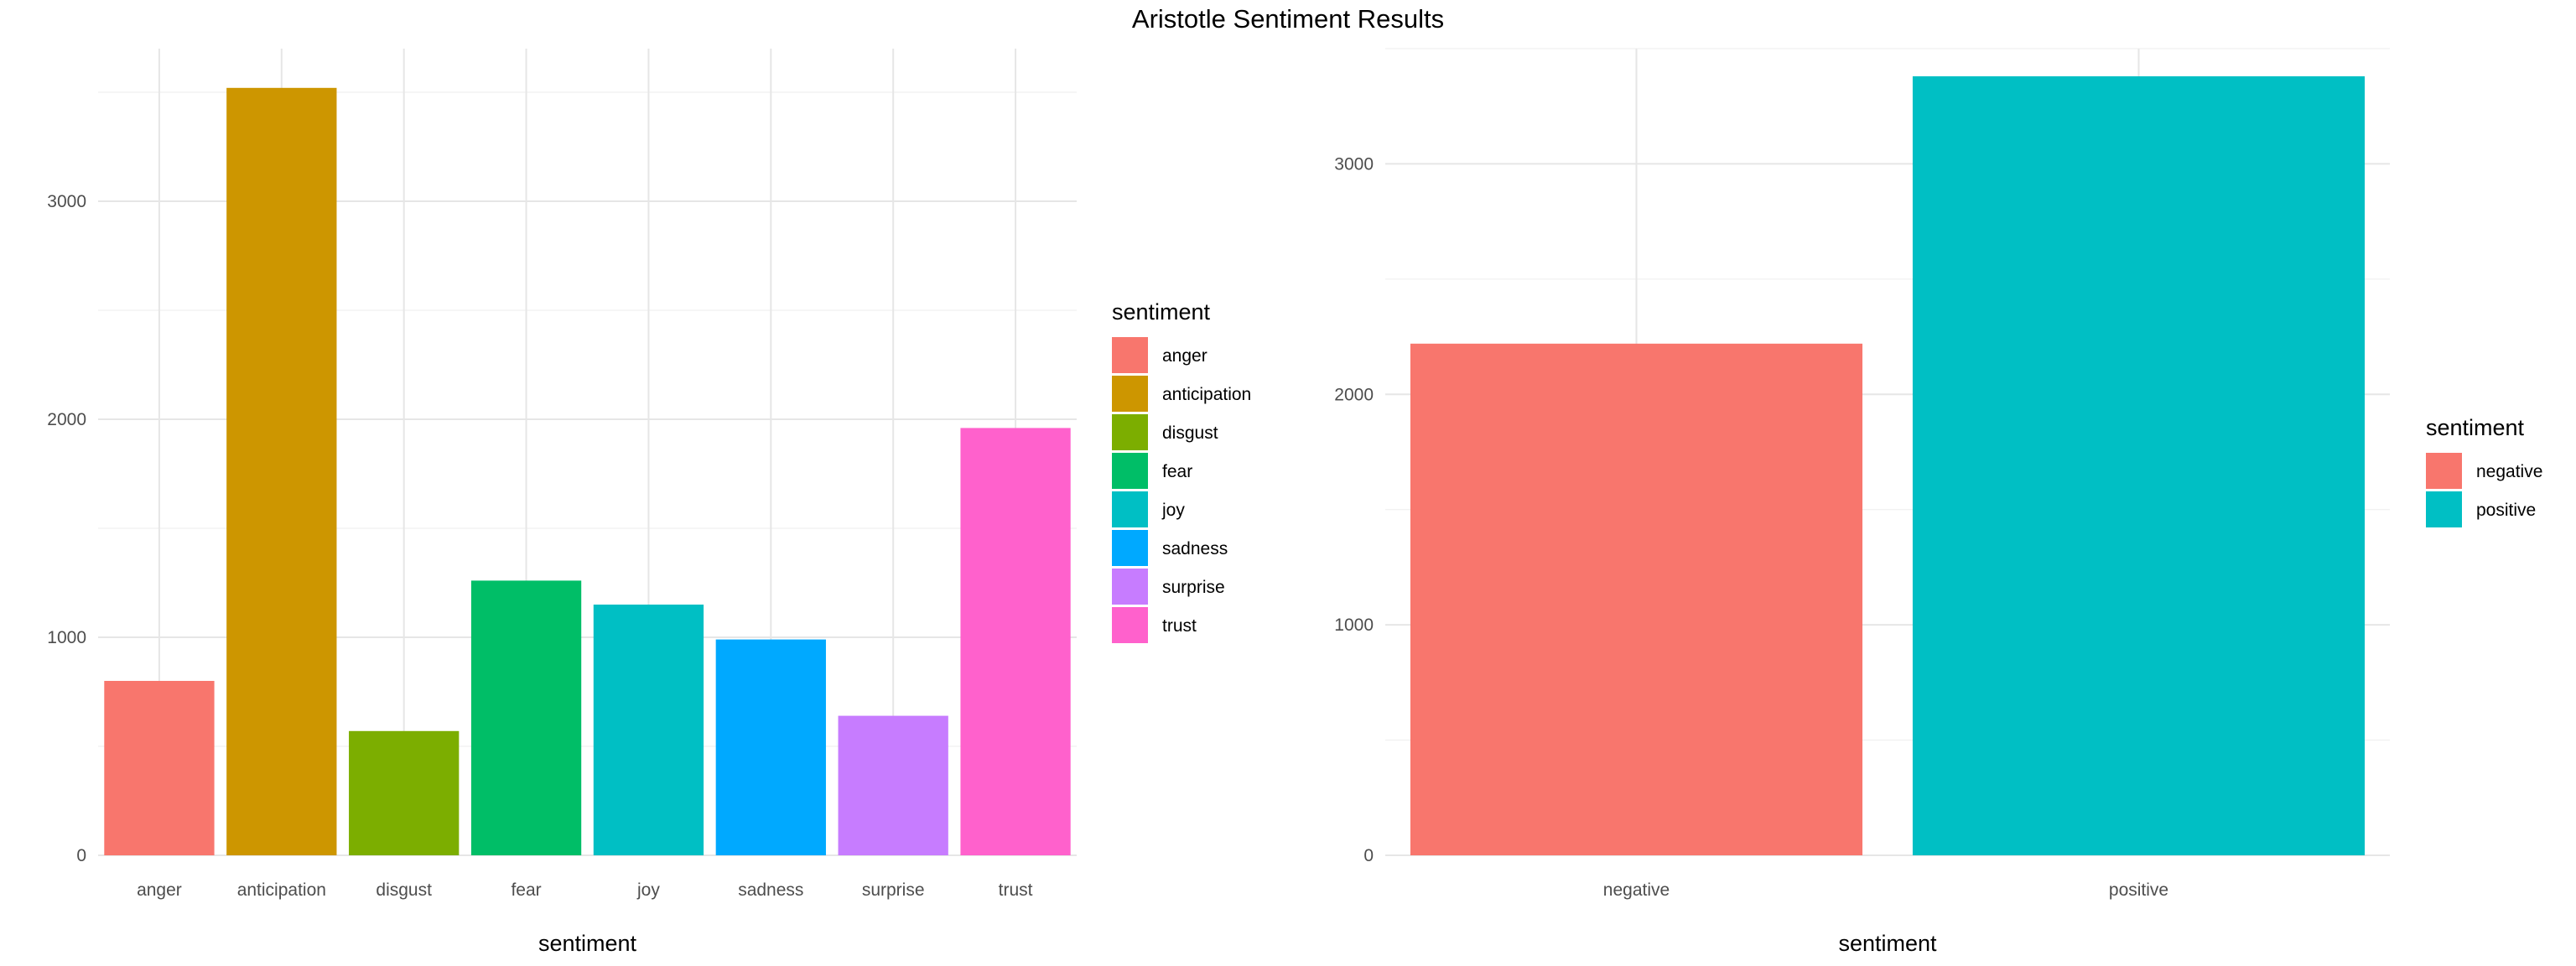 The height and width of the screenshot is (966, 2576). I want to click on legend-swatch-anticipation, so click(1130, 394).